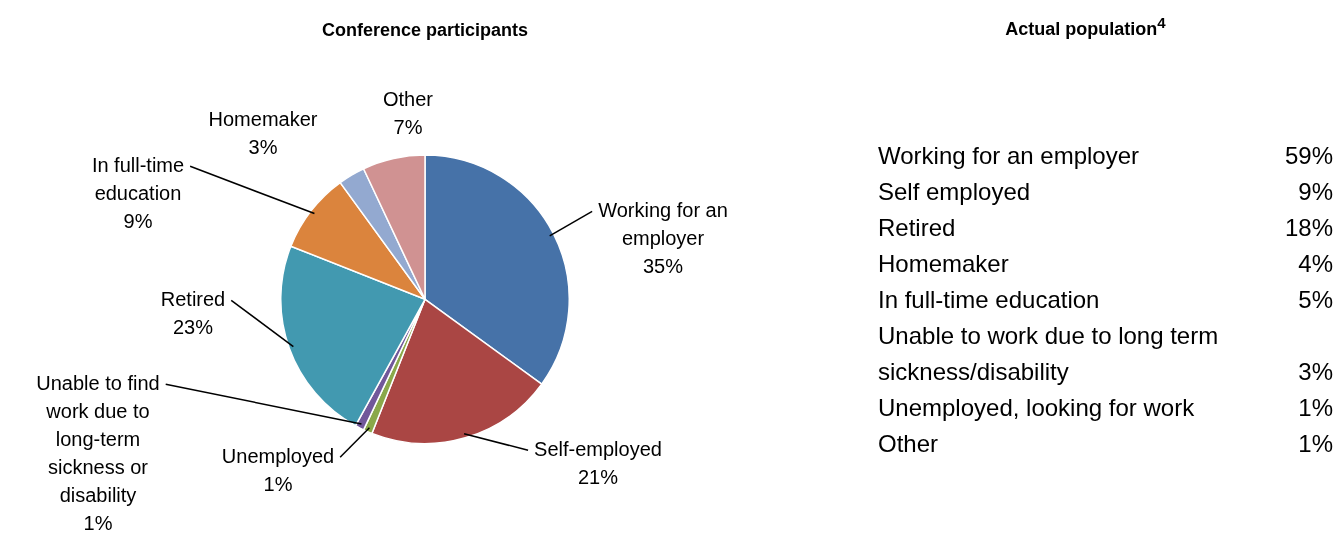 The image size is (1338, 547). Describe the element at coordinates (1085, 27) in the screenshot. I see `text: Actual population$^{4}$` at that location.